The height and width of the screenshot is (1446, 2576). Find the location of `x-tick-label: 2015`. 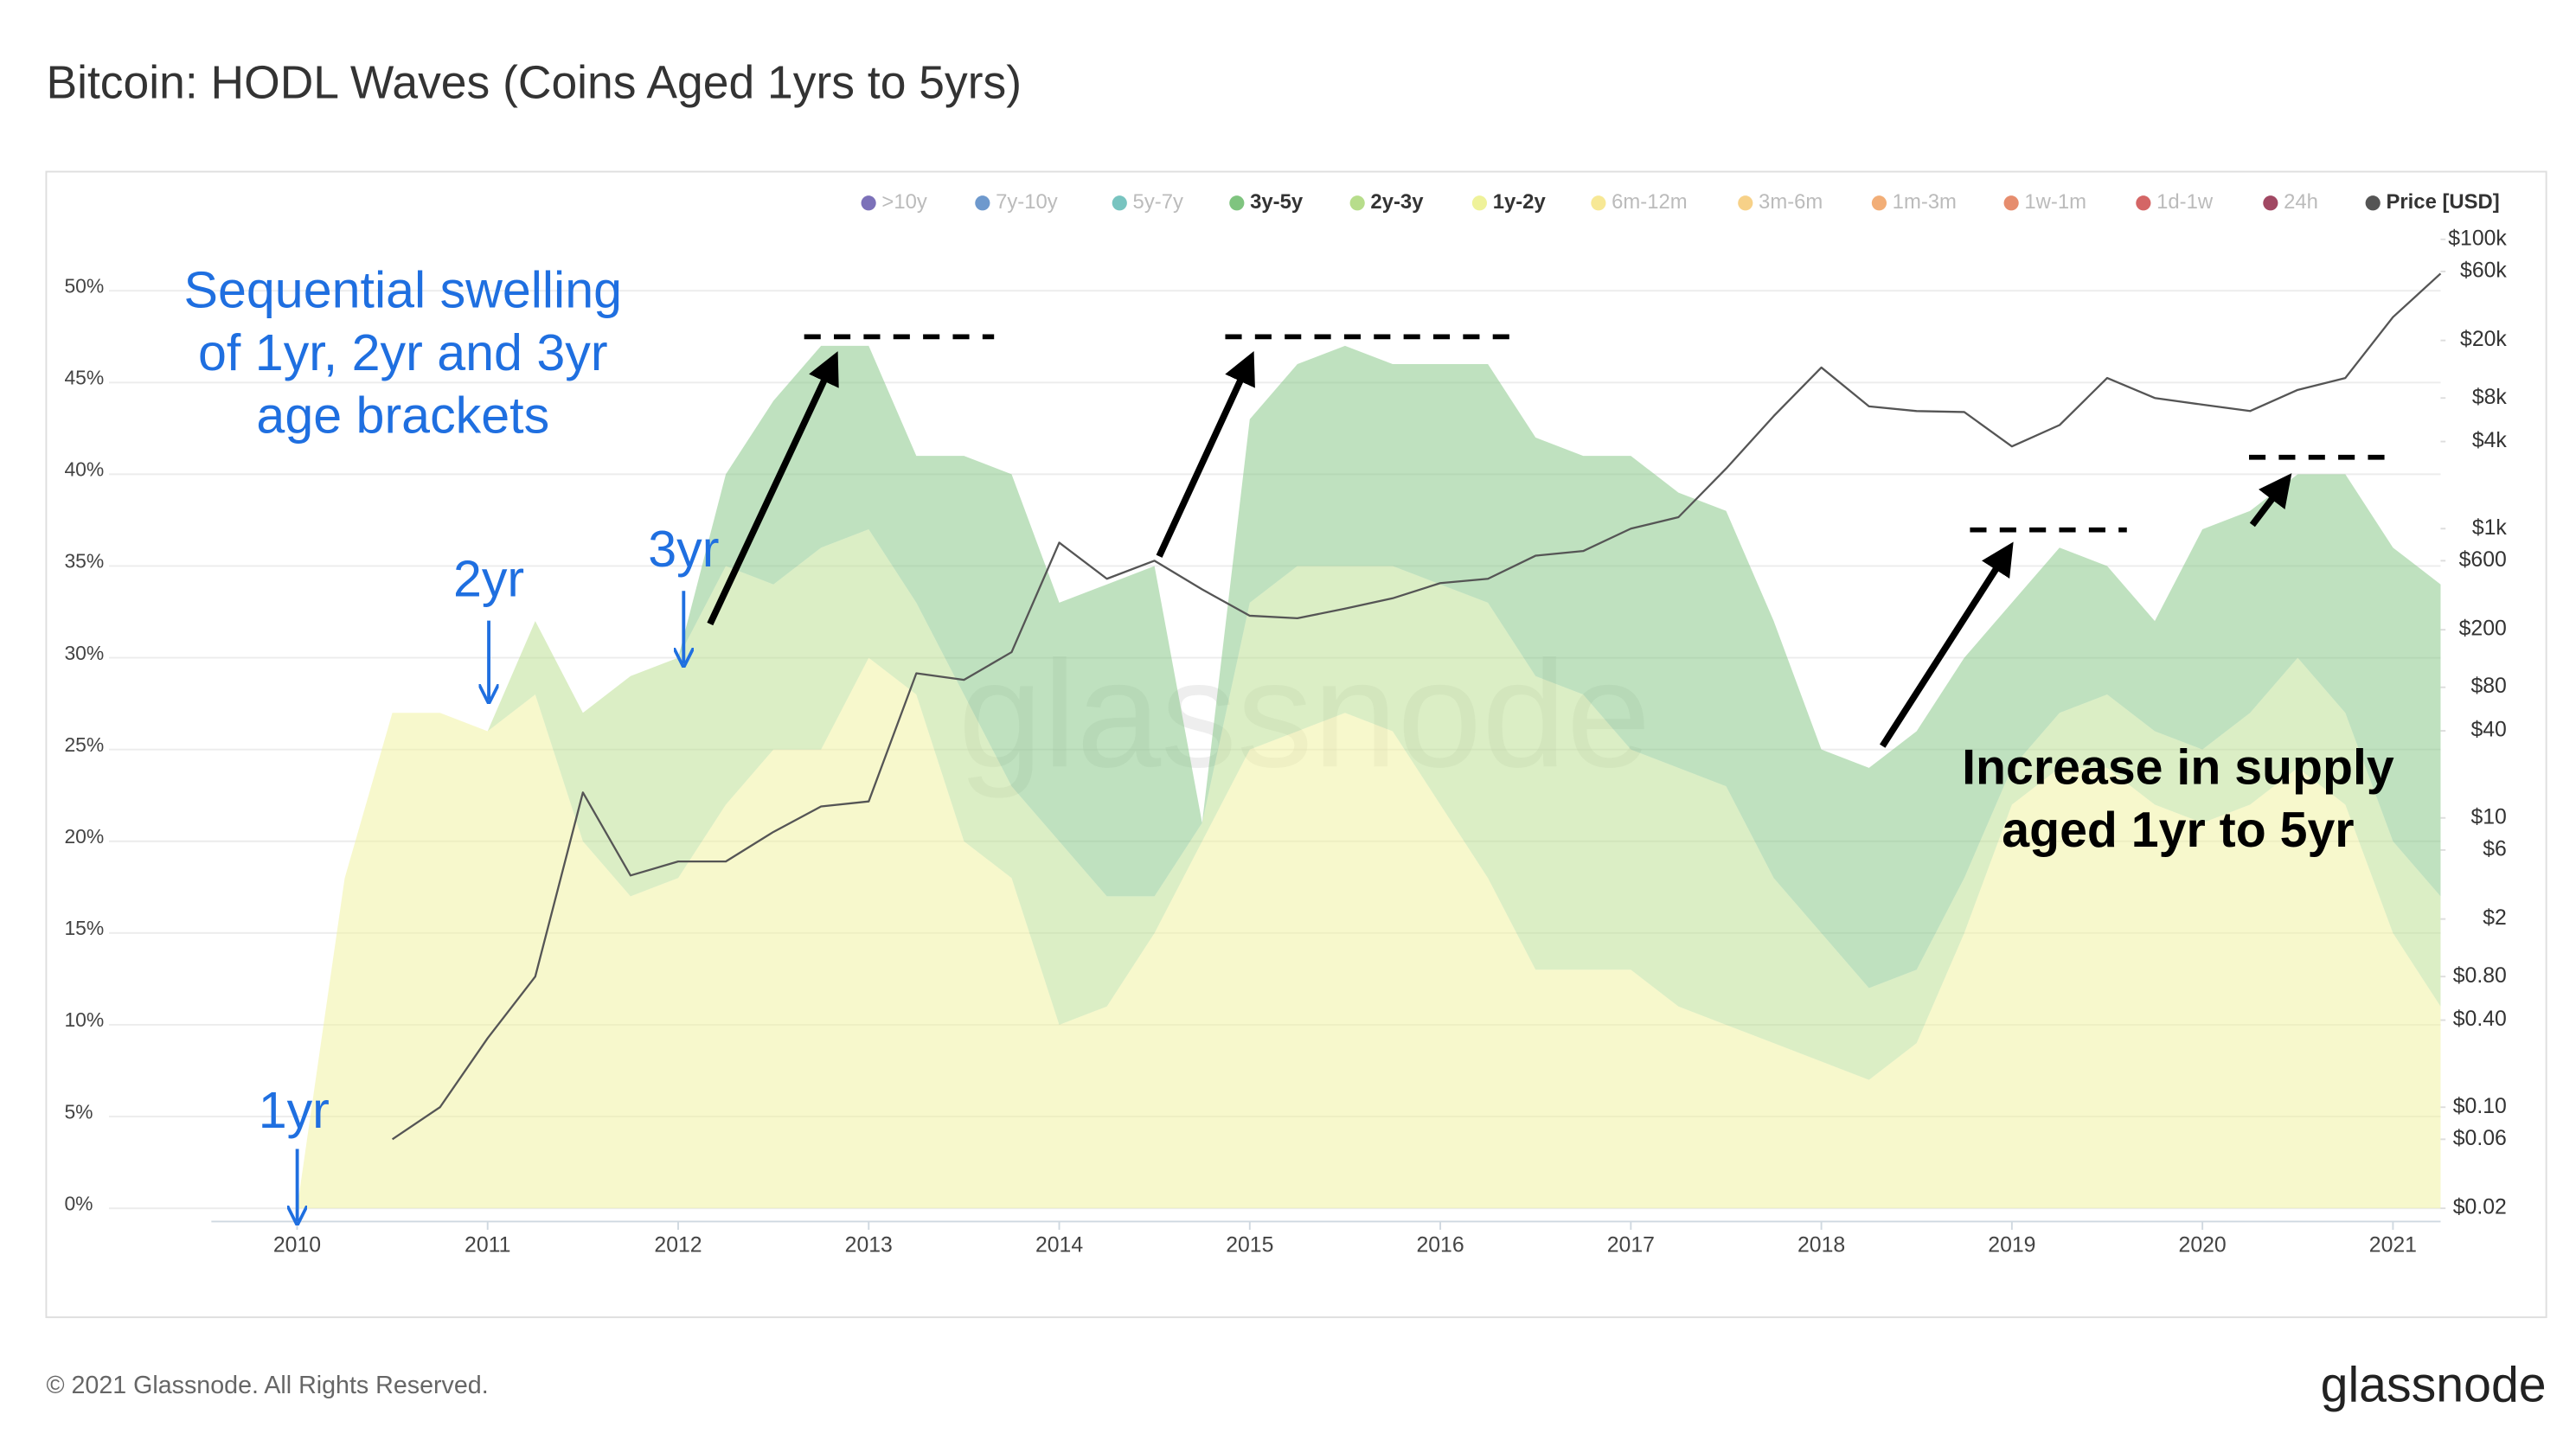

x-tick-label: 2015 is located at coordinates (1249, 1246).